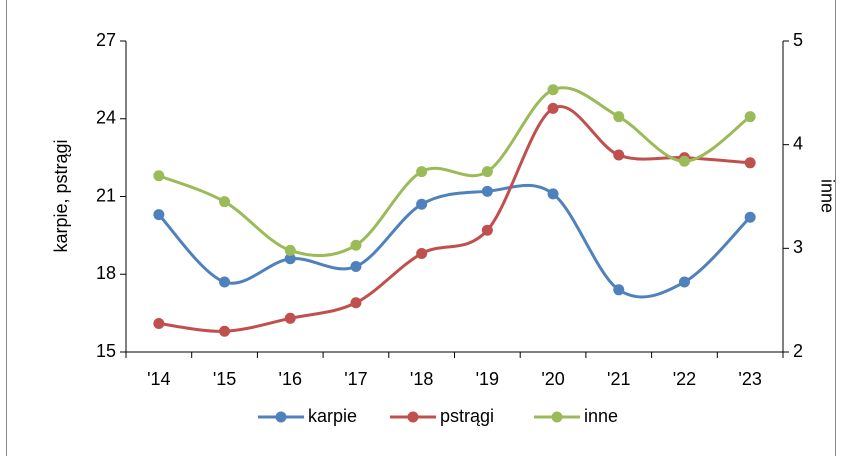  What do you see at coordinates (618, 379) in the screenshot?
I see `x-tick-label: '21` at bounding box center [618, 379].